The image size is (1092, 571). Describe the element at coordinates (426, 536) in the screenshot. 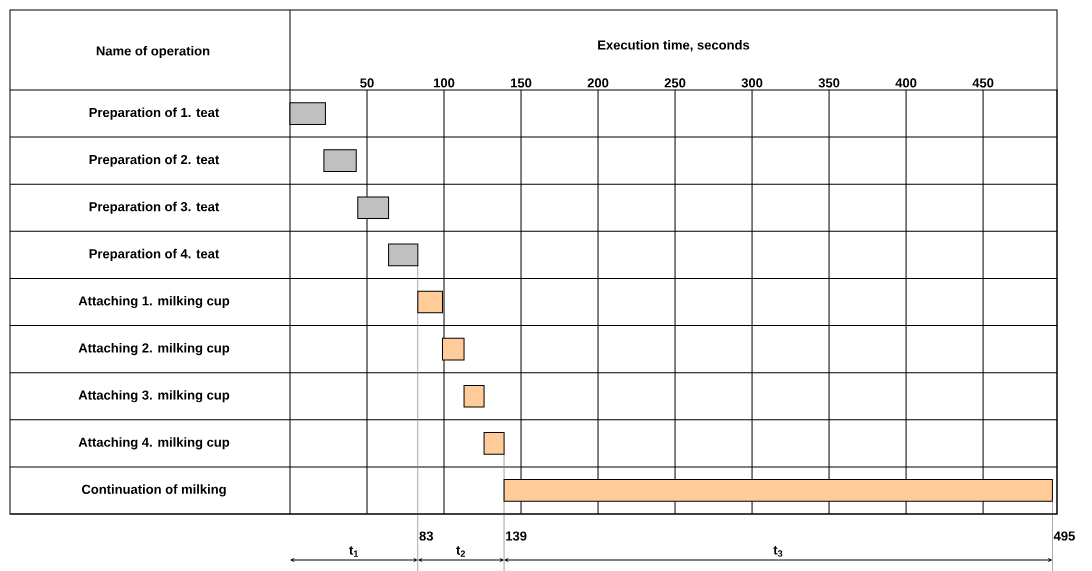

I see `ref-line-label: 83` at that location.